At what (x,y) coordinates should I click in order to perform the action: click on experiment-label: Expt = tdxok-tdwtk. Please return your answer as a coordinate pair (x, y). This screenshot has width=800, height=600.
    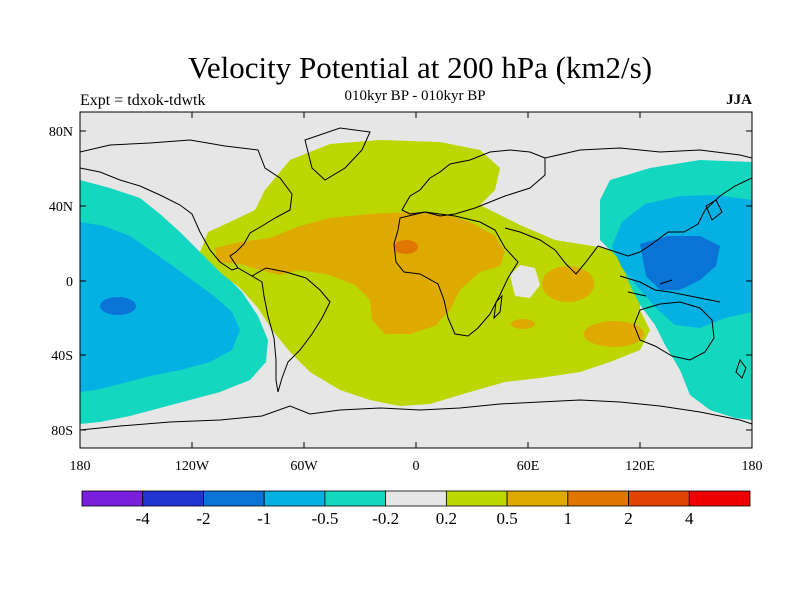
    Looking at the image, I should click on (143, 100).